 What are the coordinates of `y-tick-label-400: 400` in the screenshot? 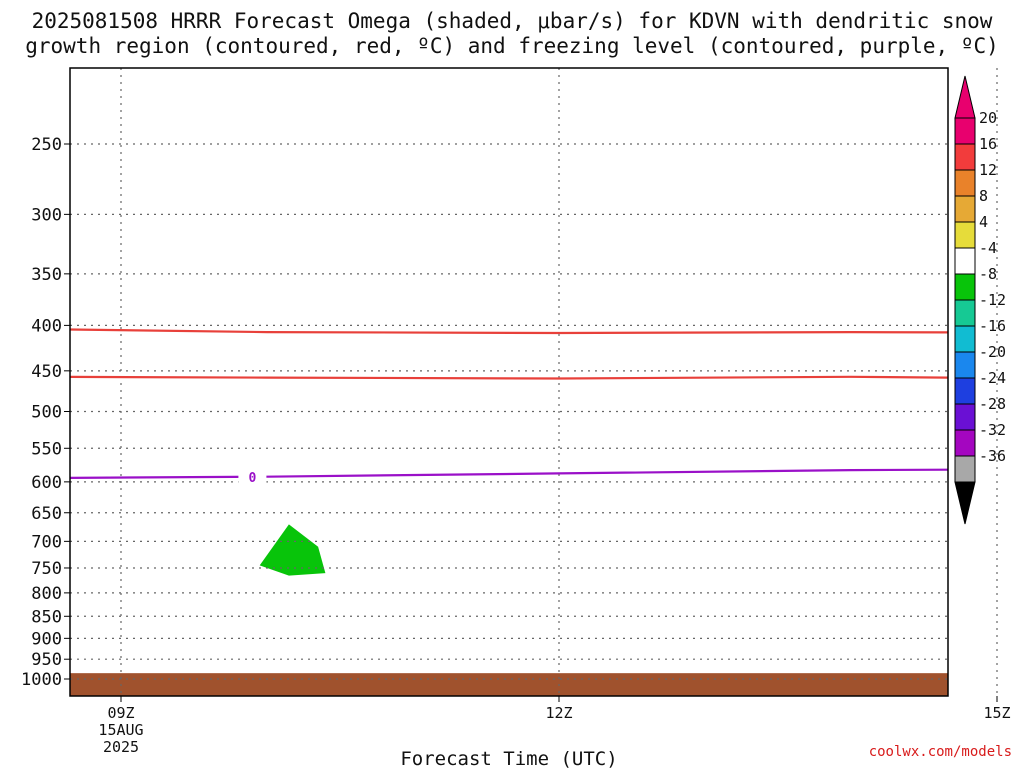 It's located at (46, 326).